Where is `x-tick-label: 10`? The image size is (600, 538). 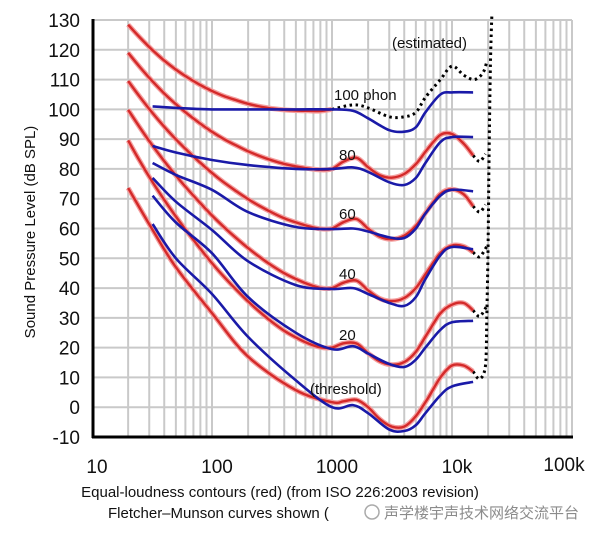 x-tick-label: 10 is located at coordinates (96, 467).